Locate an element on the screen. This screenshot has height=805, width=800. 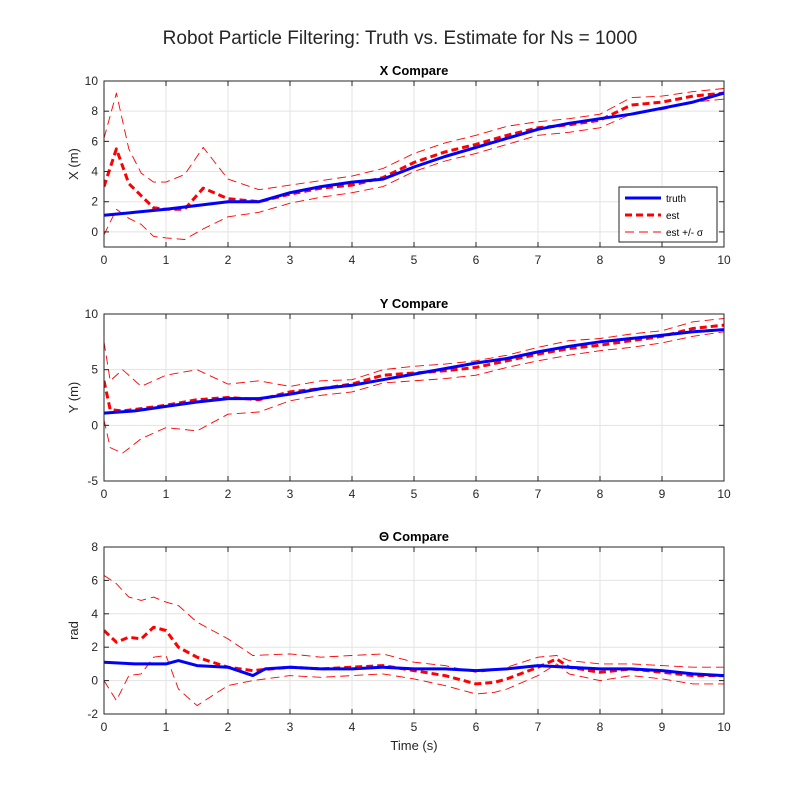
subplot-title: Y Compare is located at coordinates (414, 303).